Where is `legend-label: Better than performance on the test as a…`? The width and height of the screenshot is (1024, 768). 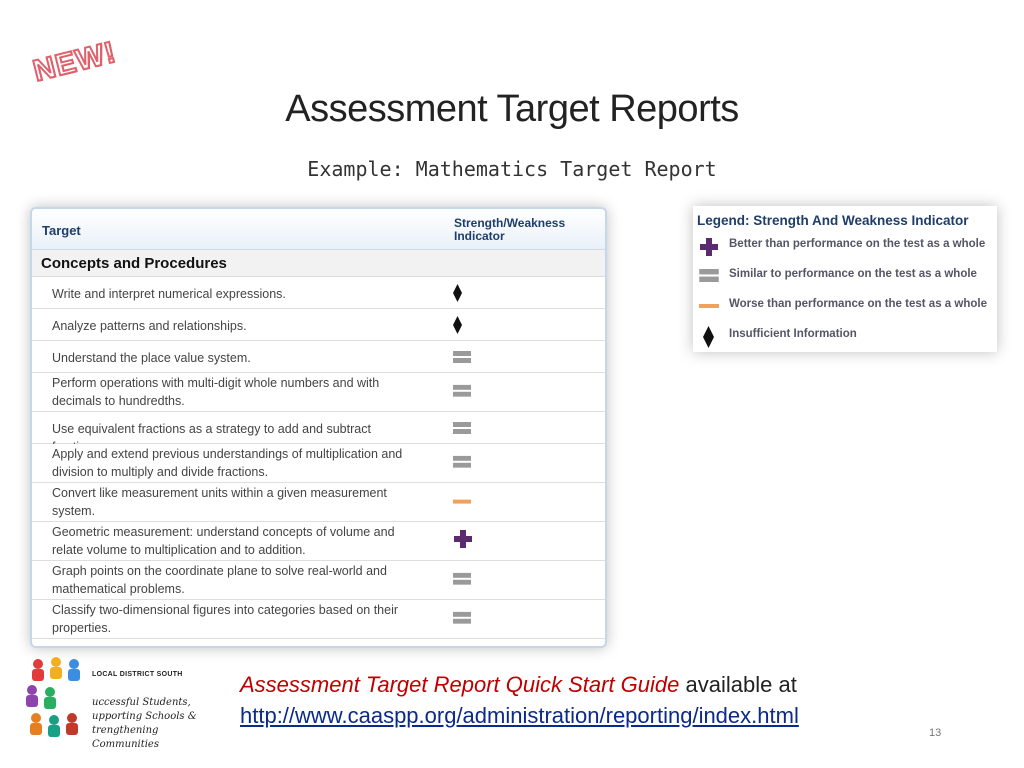 legend-label: Better than performance on the test as a… is located at coordinates (857, 244).